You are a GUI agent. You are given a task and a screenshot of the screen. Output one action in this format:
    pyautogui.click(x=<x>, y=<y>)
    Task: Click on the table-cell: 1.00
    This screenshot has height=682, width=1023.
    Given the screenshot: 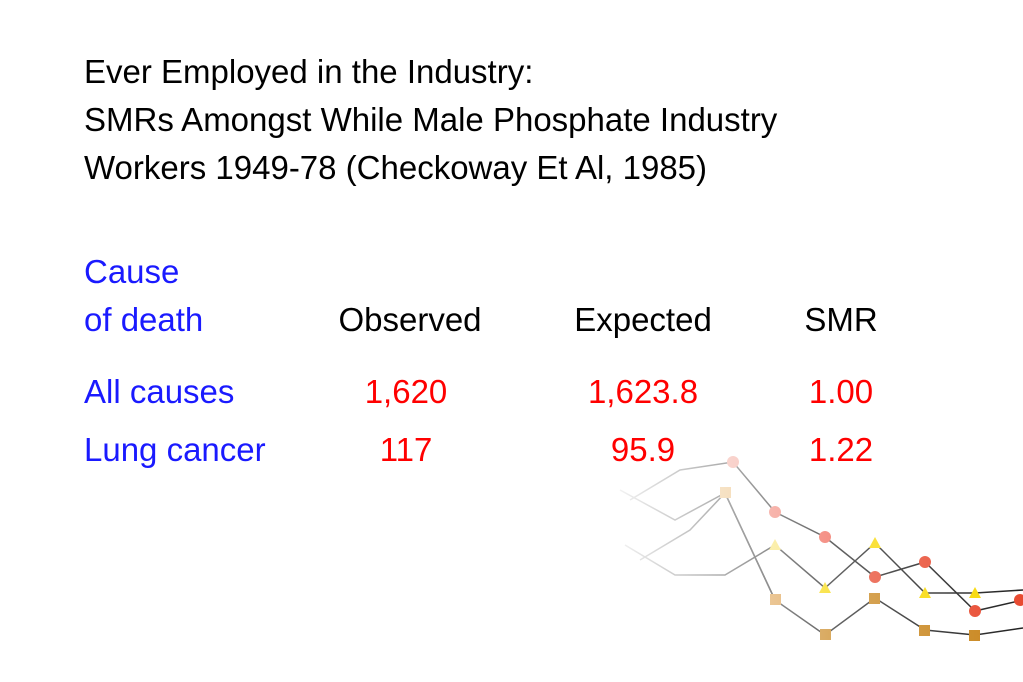 What is the action you would take?
    pyautogui.click(x=841, y=391)
    